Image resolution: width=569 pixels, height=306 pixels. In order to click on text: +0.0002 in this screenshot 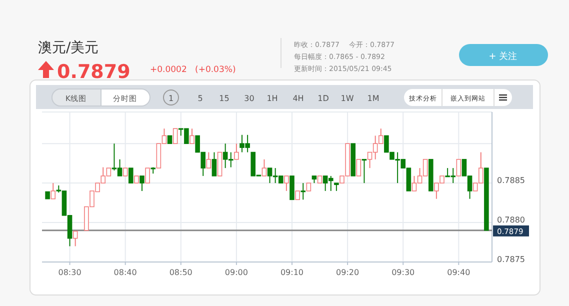, I will do `click(168, 70)`.